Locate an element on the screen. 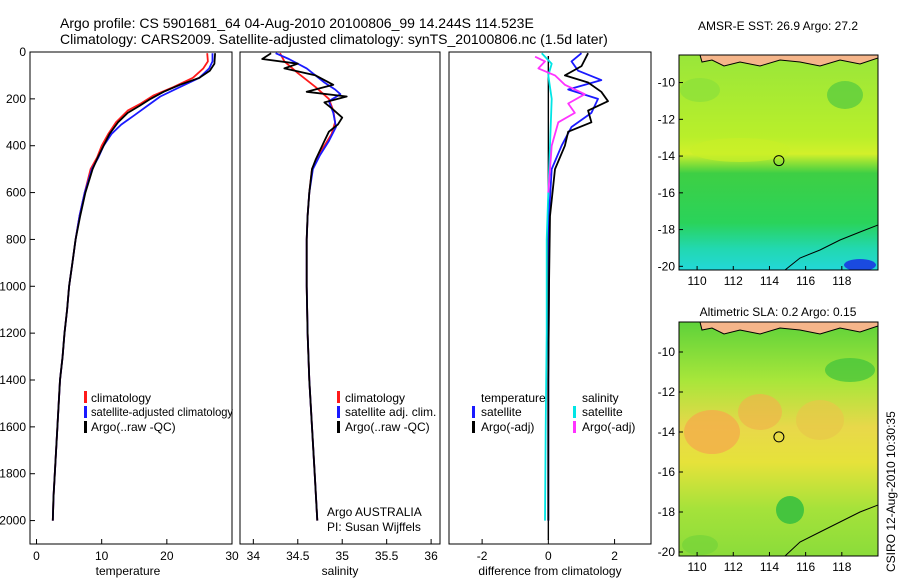 The height and width of the screenshot is (580, 900). sla-argo-location-marker is located at coordinates (779, 437).